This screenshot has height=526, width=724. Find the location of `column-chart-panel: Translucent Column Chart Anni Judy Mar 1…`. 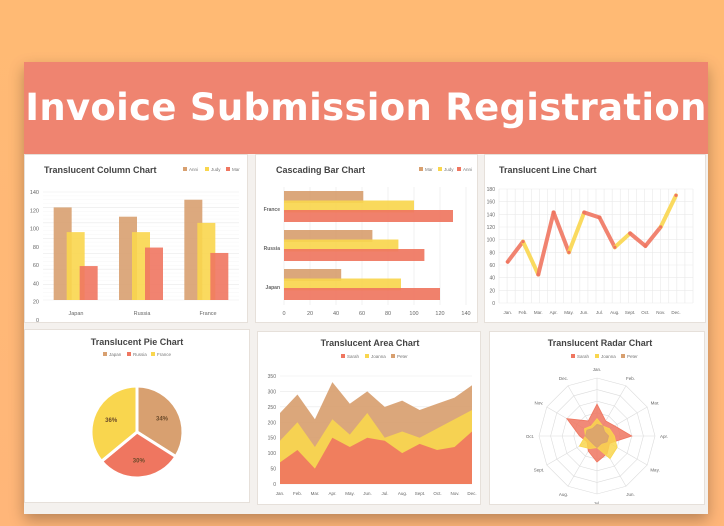

column-chart-panel: Translucent Column Chart Anni Judy Mar 1… is located at coordinates (136, 238).